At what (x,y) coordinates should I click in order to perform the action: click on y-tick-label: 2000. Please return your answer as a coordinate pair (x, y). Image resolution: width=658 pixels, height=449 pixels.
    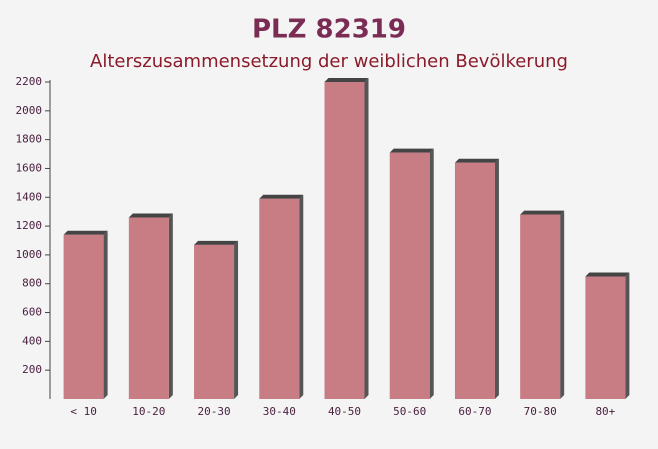
    Looking at the image, I should click on (29, 110).